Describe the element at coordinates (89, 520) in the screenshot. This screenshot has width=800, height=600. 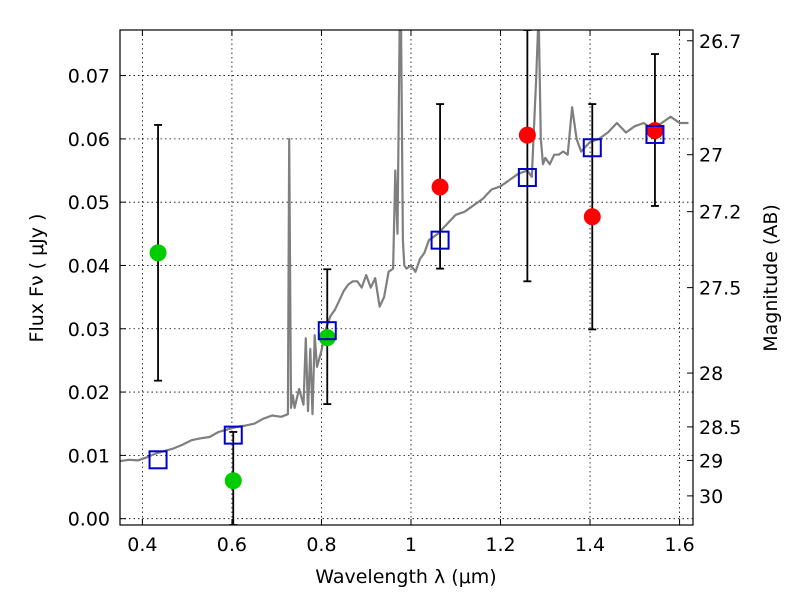
I see `y-tick-label: 0.00` at that location.